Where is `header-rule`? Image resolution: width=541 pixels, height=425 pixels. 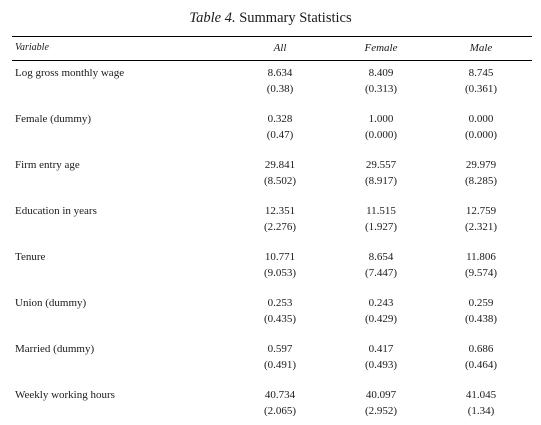
header-rule is located at coordinates (272, 60).